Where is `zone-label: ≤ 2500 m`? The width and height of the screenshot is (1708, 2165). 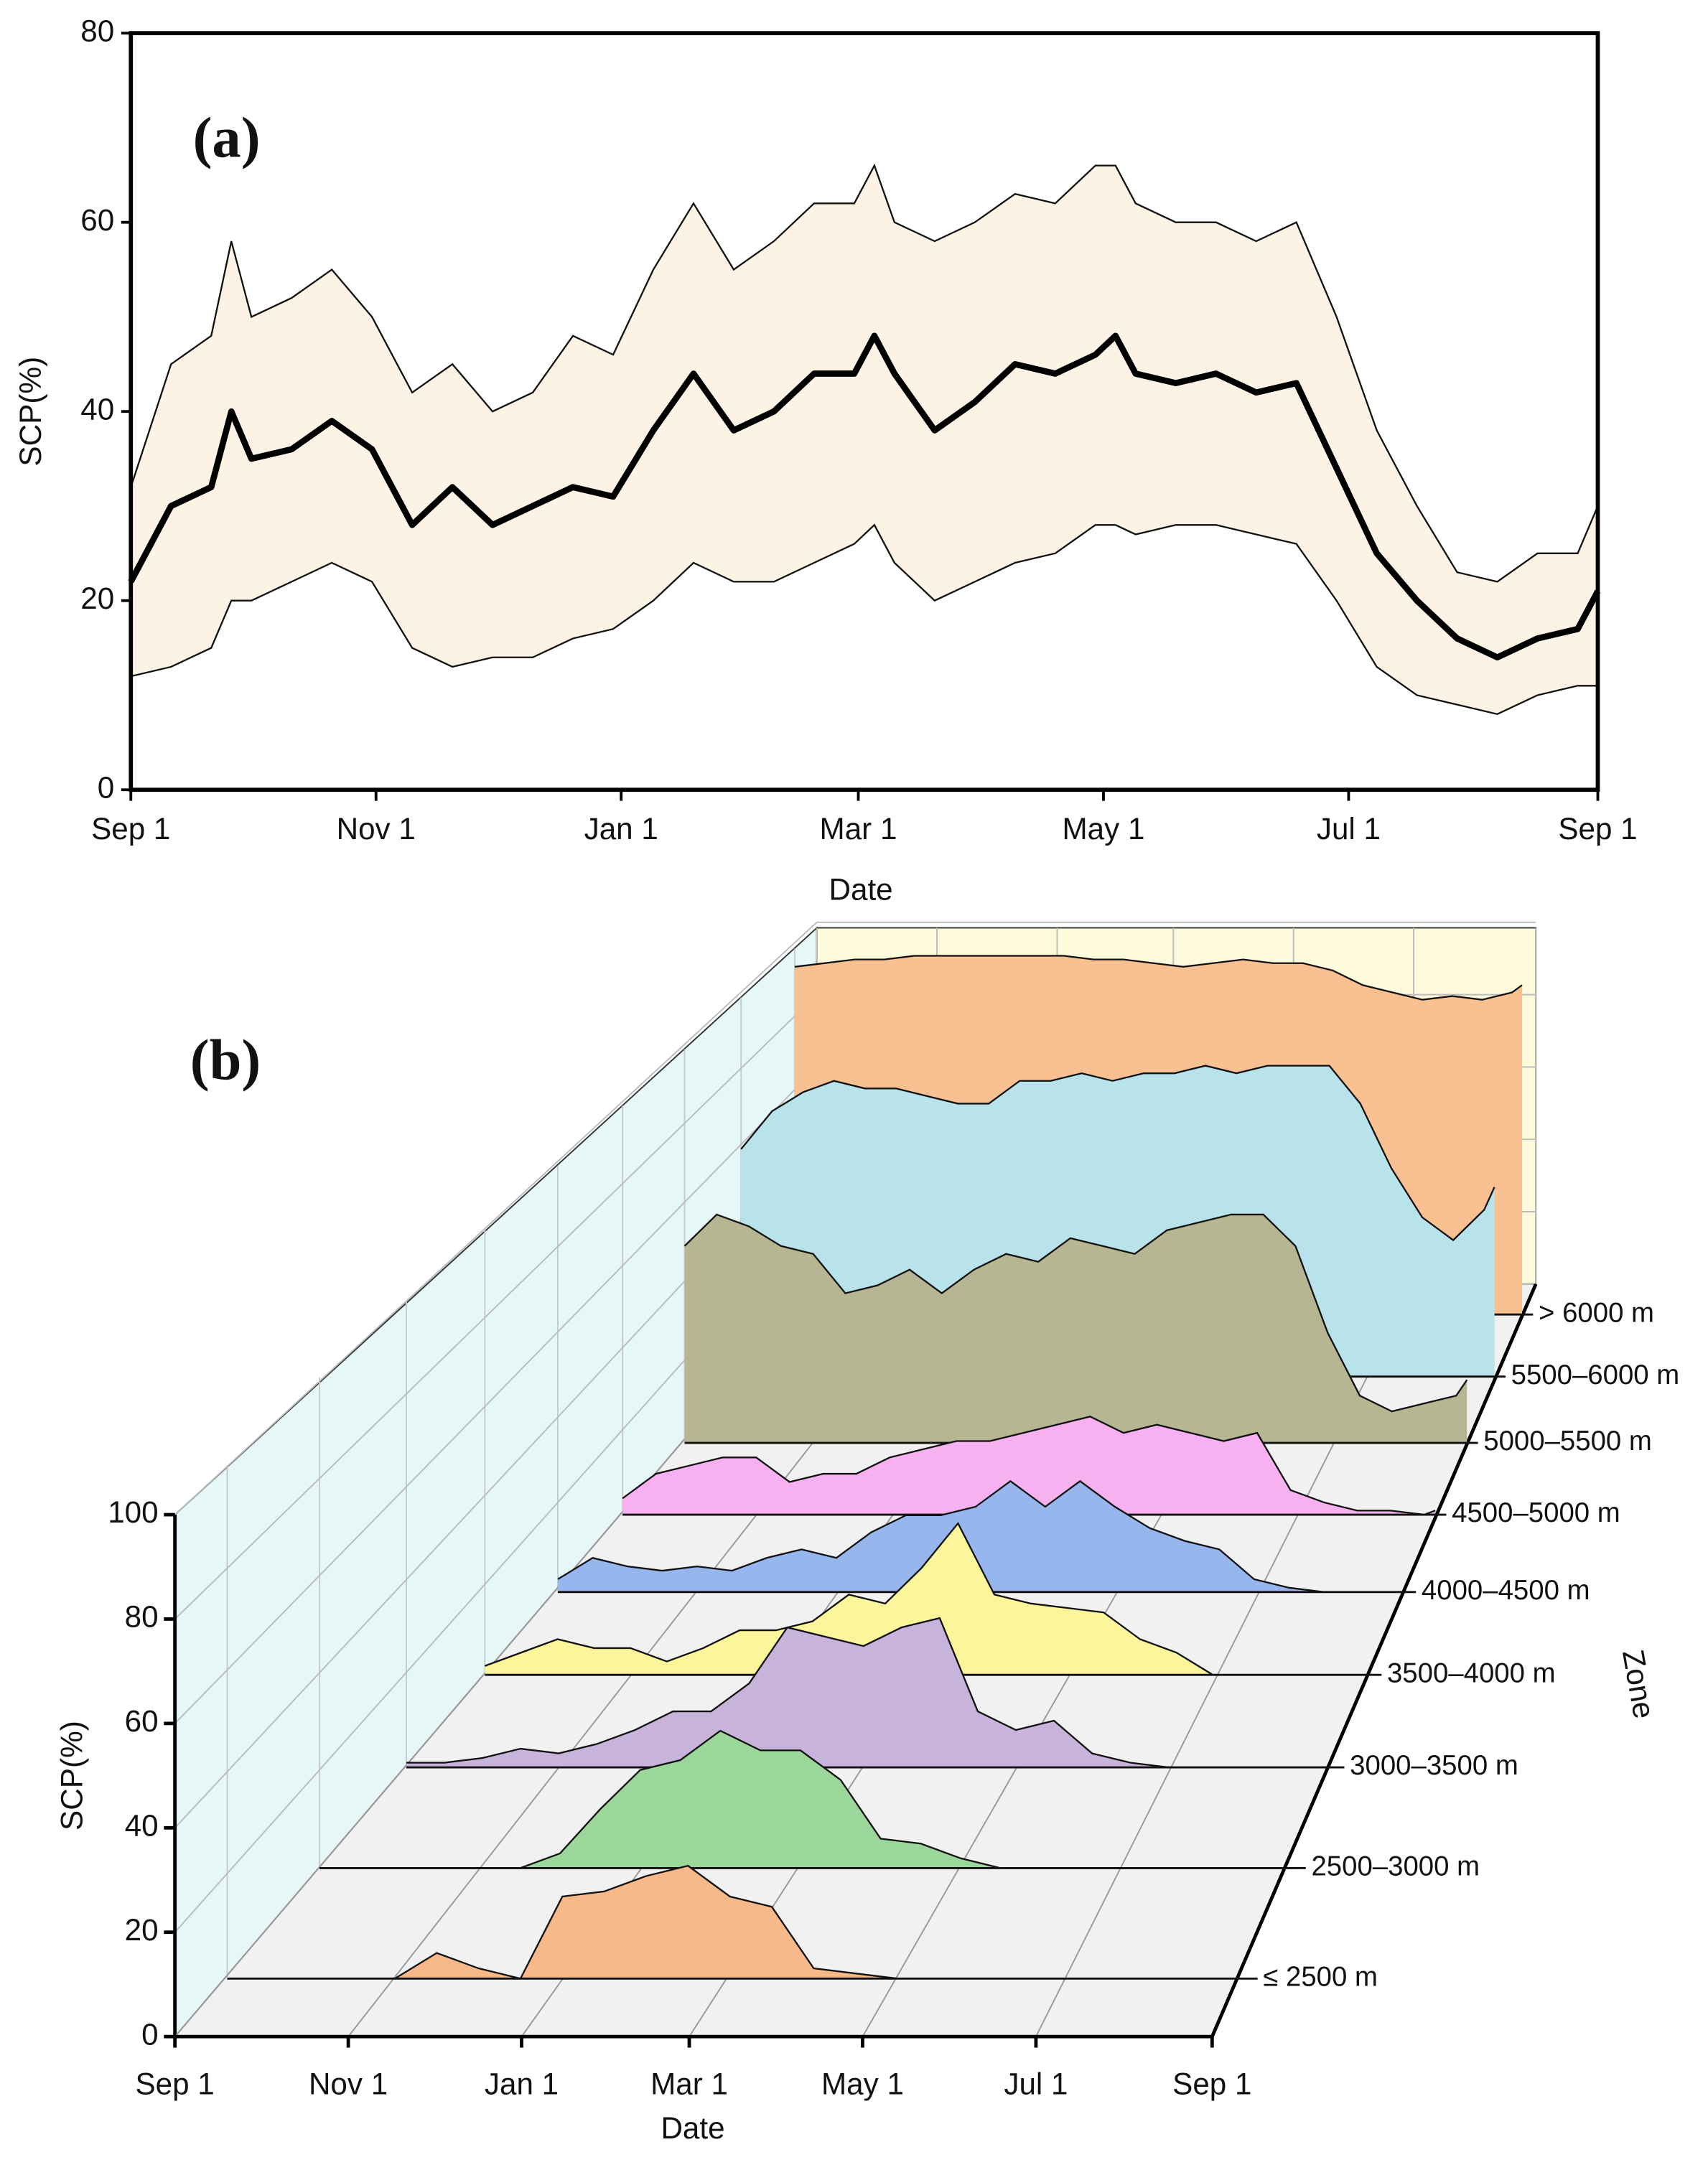
zone-label: ≤ 2500 m is located at coordinates (1320, 1976).